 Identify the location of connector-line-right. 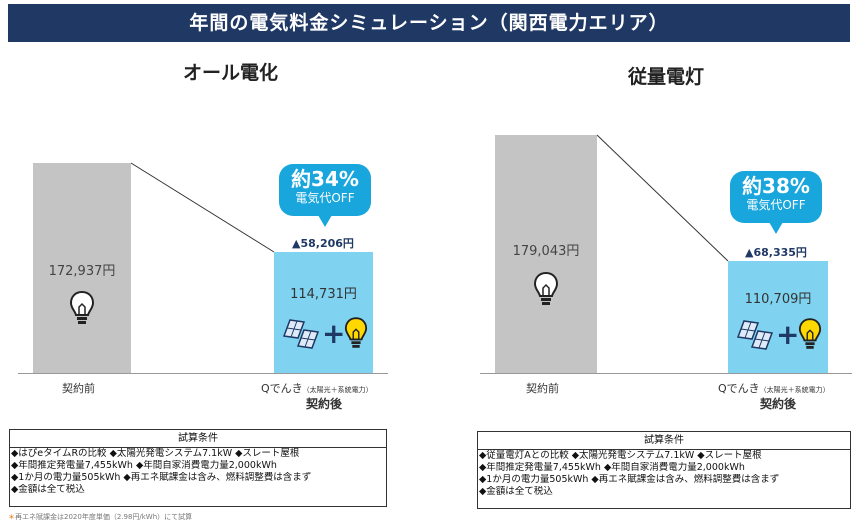
(662, 198).